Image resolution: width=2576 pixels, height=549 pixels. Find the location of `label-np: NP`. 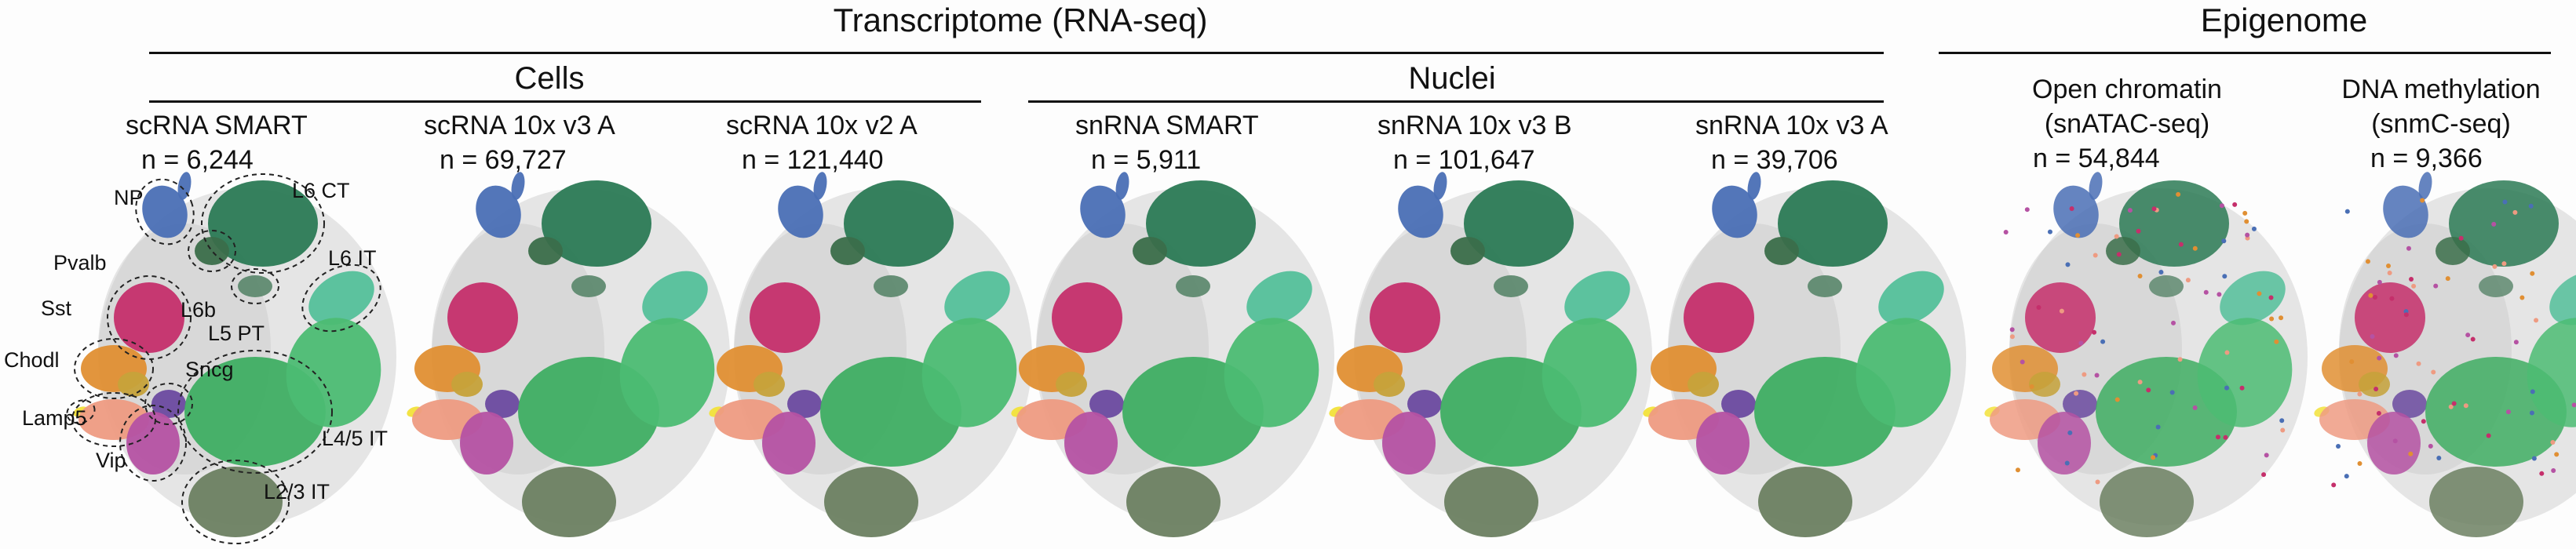

label-np: NP is located at coordinates (129, 197).